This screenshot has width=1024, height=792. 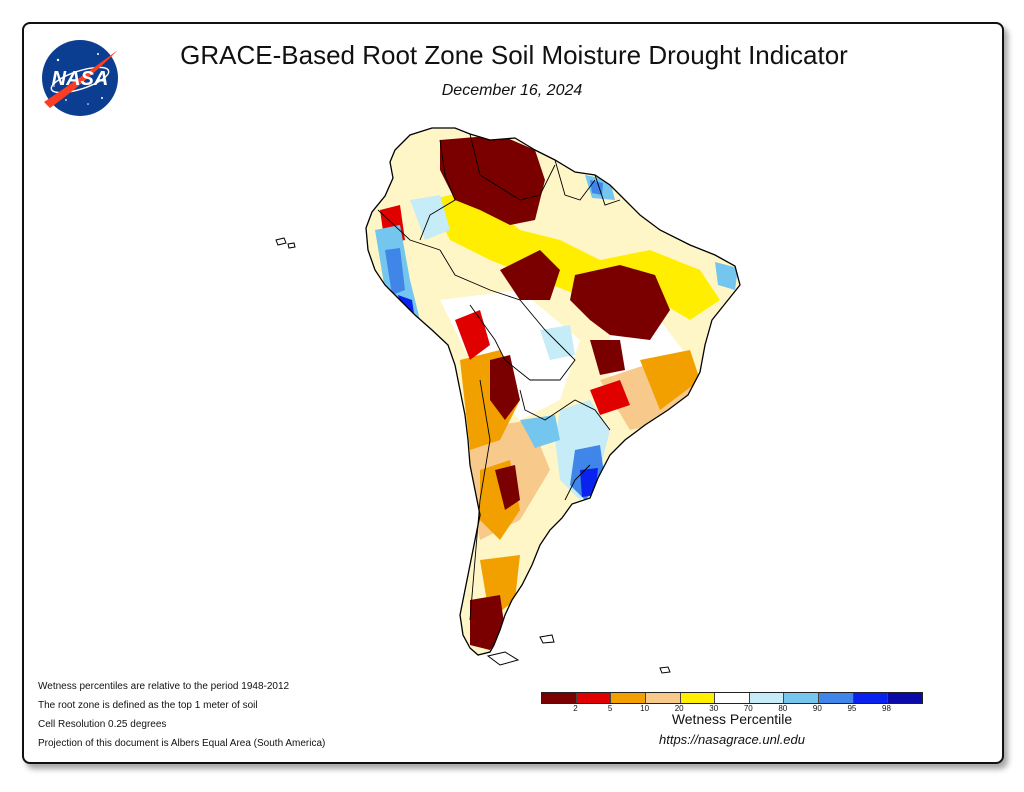 I want to click on wetness-legend-bar, so click(x=732, y=698).